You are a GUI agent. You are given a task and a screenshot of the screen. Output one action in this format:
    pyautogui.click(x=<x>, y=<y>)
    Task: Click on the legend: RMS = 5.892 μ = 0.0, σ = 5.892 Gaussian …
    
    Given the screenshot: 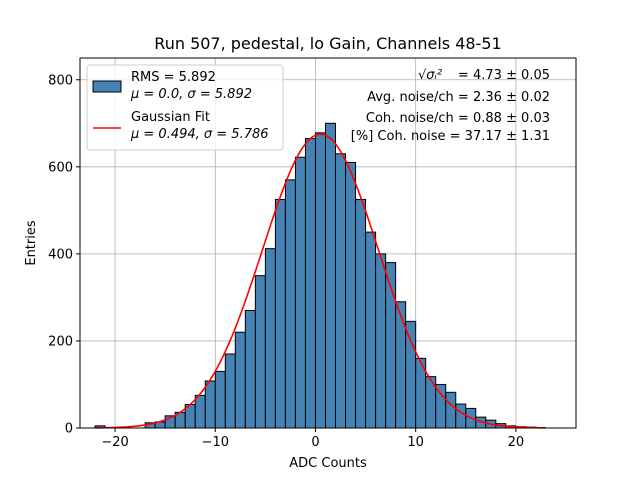 What is the action you would take?
    pyautogui.click(x=185, y=107)
    